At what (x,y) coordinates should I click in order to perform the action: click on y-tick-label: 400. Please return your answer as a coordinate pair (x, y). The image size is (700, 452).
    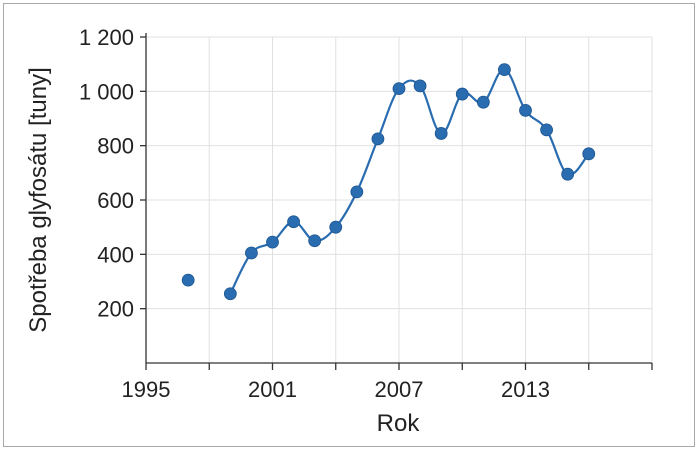
    Looking at the image, I should click on (115, 254).